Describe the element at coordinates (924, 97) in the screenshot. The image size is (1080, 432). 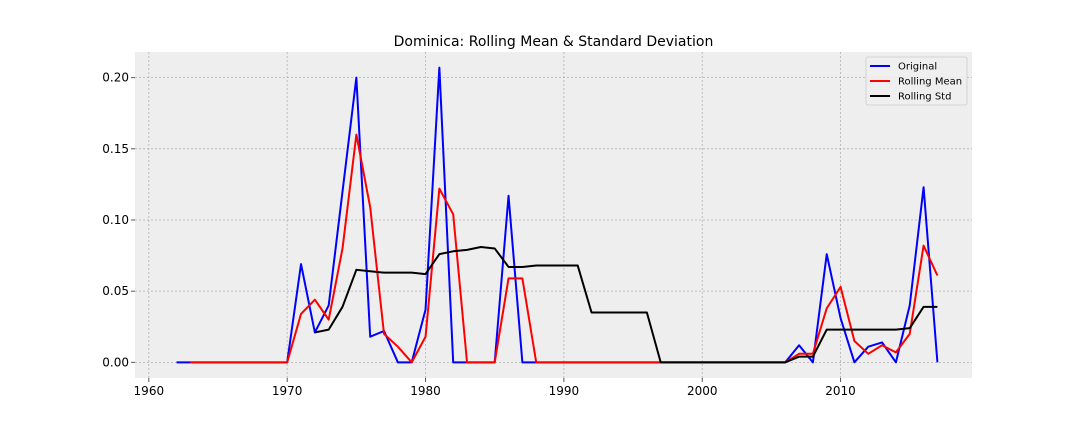
I see `legend-label-rolling-std: Rolling Std` at that location.